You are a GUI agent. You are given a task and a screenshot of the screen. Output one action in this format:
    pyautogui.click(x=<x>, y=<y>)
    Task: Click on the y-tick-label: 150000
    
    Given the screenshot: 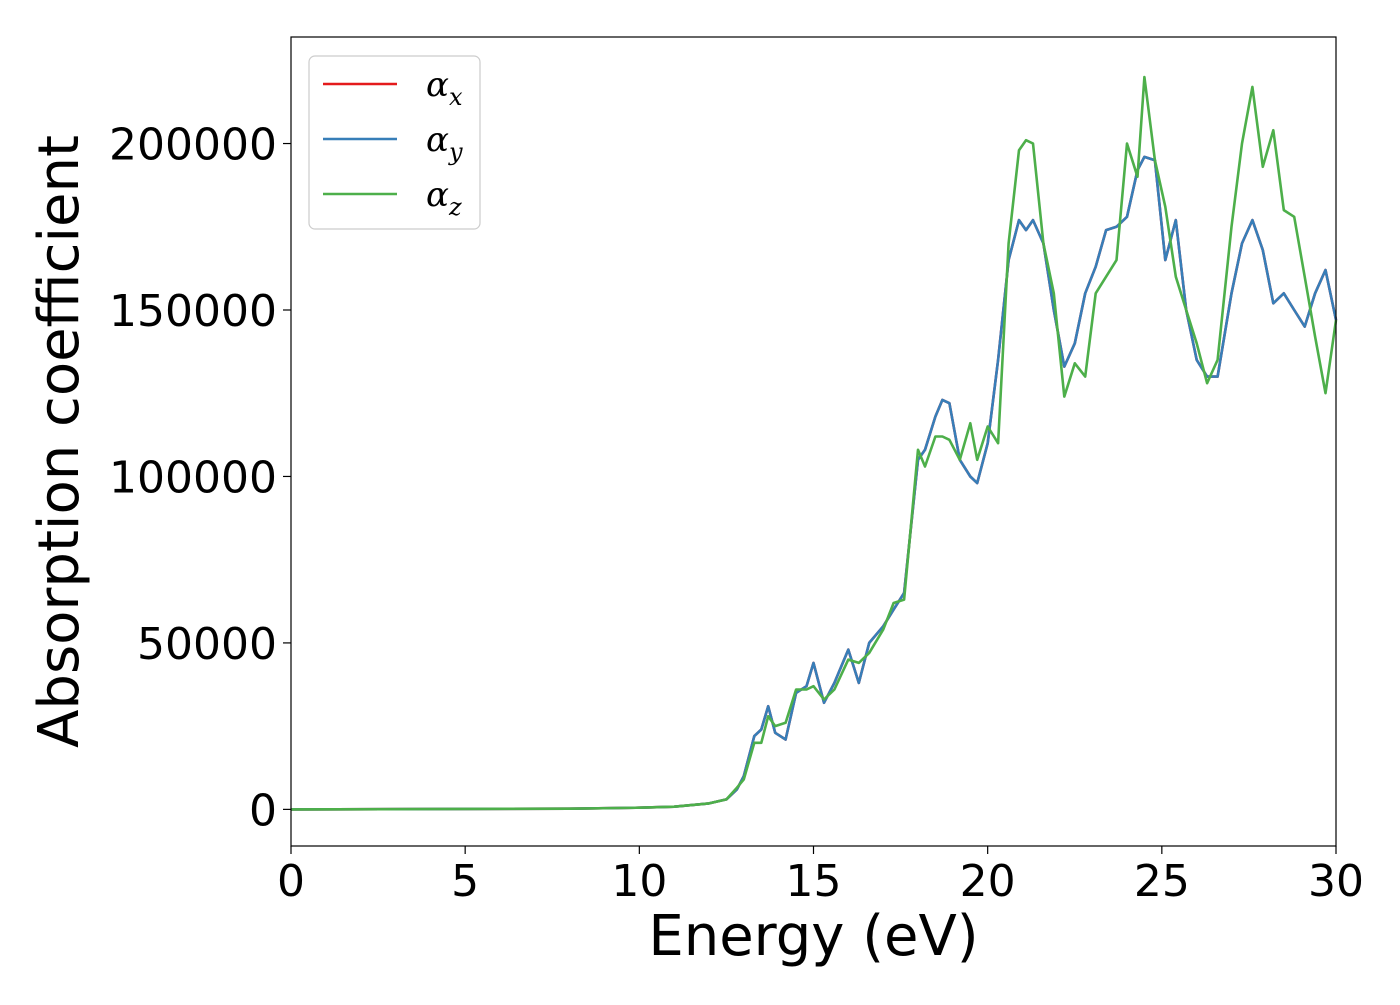 What is the action you would take?
    pyautogui.click(x=193, y=311)
    